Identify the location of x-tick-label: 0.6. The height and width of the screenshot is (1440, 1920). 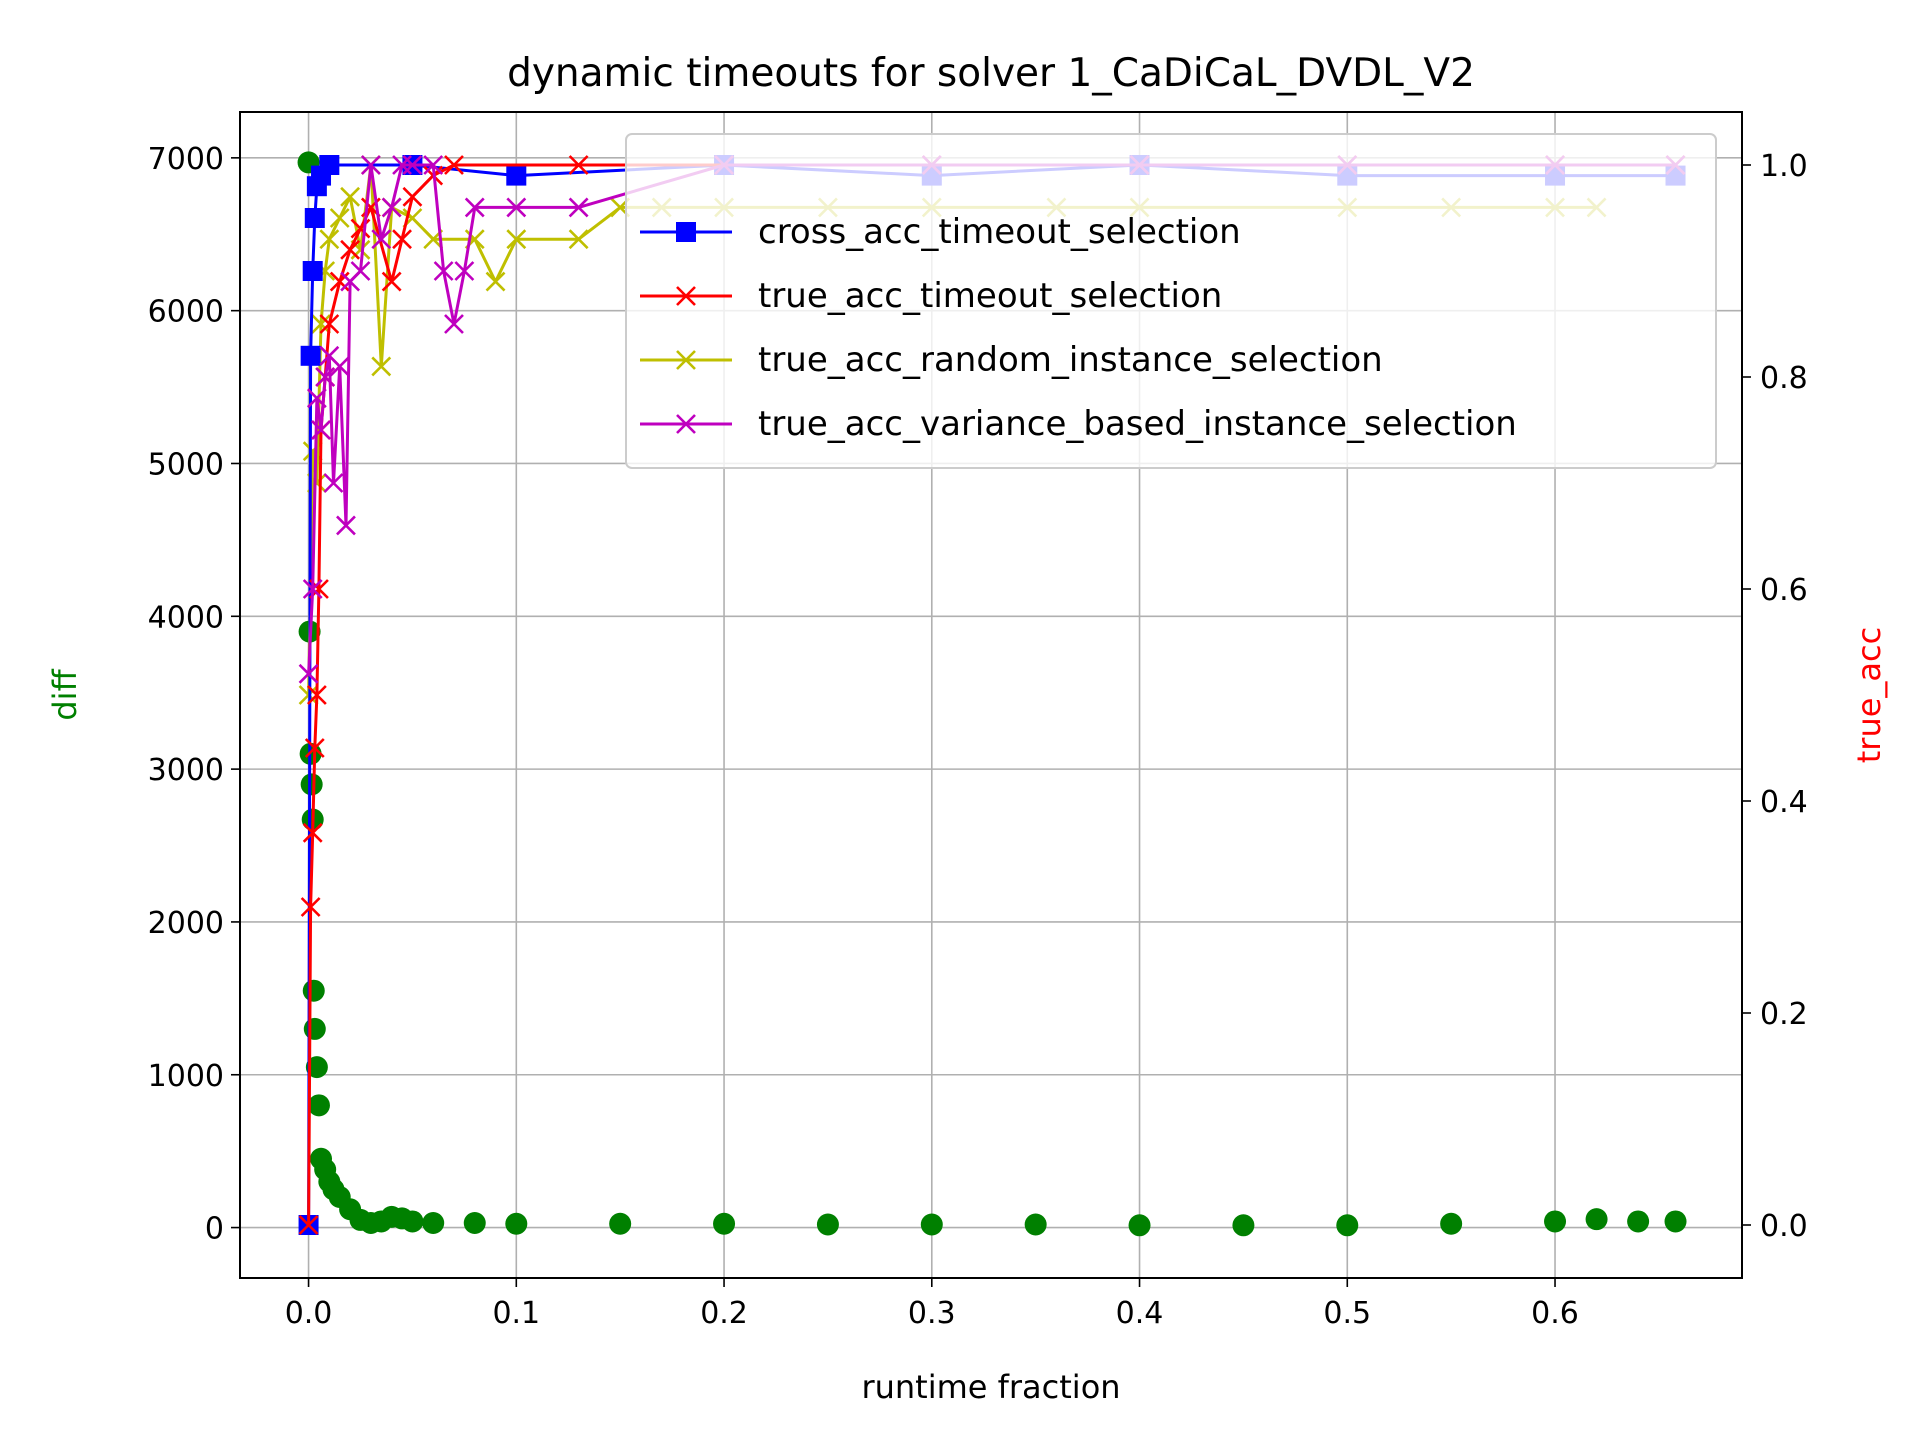
(1555, 1313).